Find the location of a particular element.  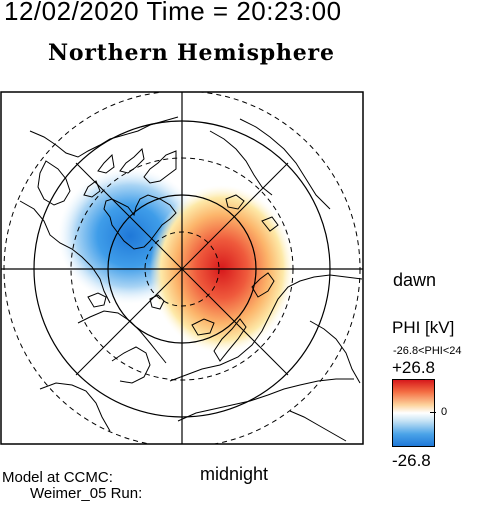

run-label: Weimer_05 Run: is located at coordinates (86, 493).